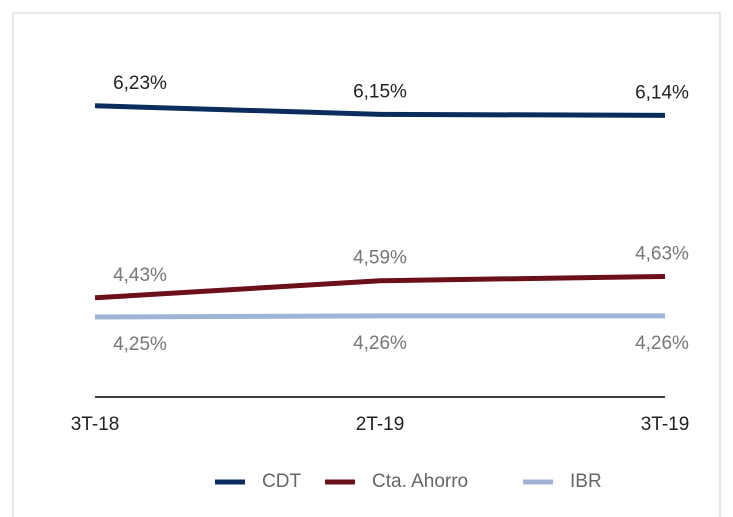  What do you see at coordinates (662, 92) in the screenshot?
I see `data-label: 6,14%` at bounding box center [662, 92].